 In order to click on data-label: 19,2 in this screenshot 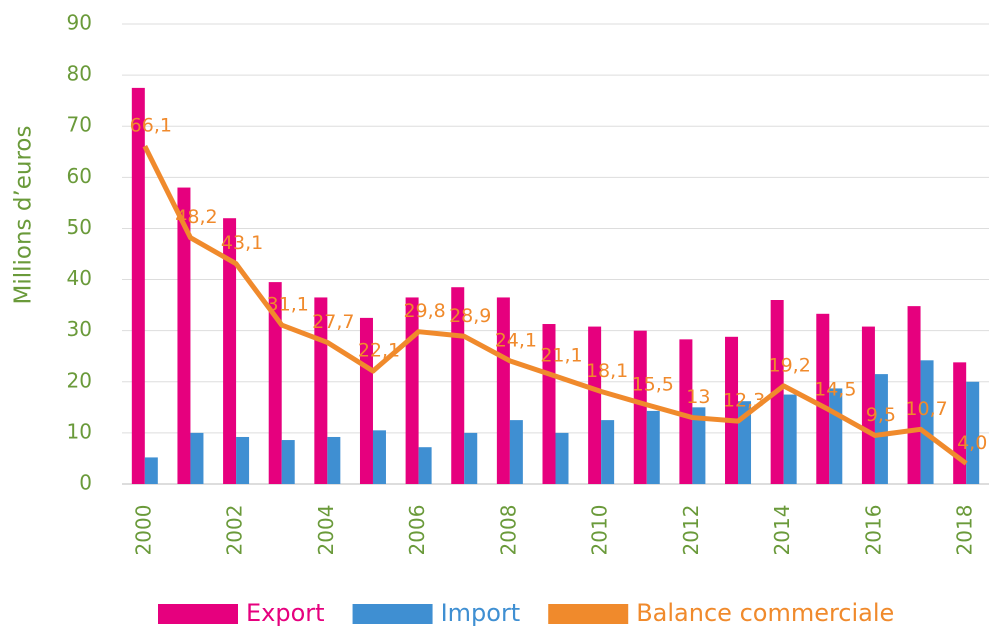, I will do `click(790, 365)`.